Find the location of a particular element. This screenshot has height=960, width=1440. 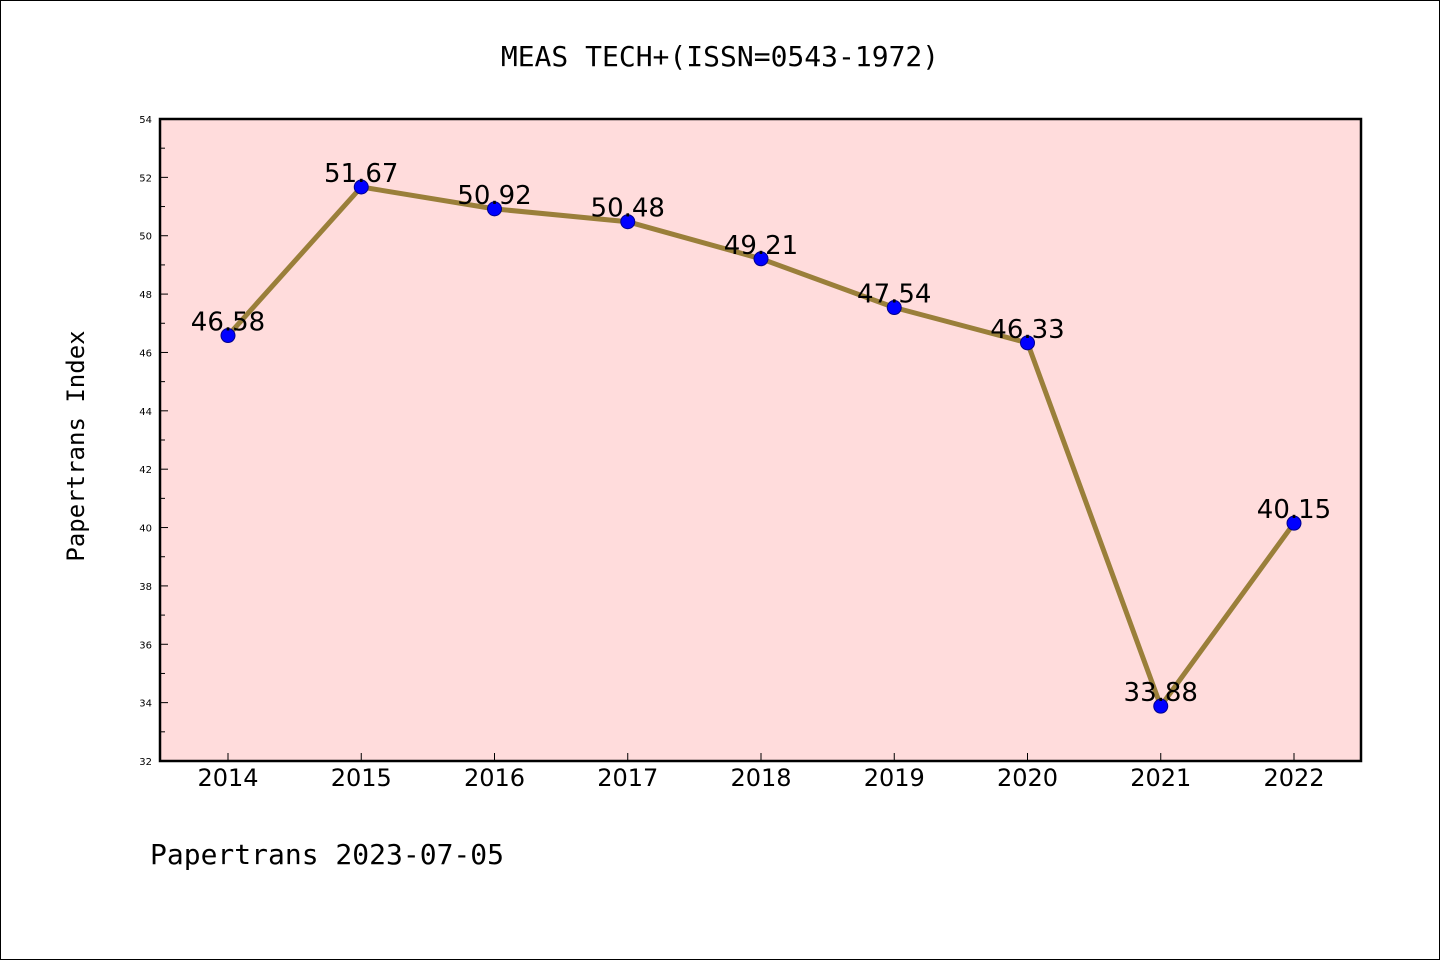

y-tick-label: 38 is located at coordinates (145, 587).